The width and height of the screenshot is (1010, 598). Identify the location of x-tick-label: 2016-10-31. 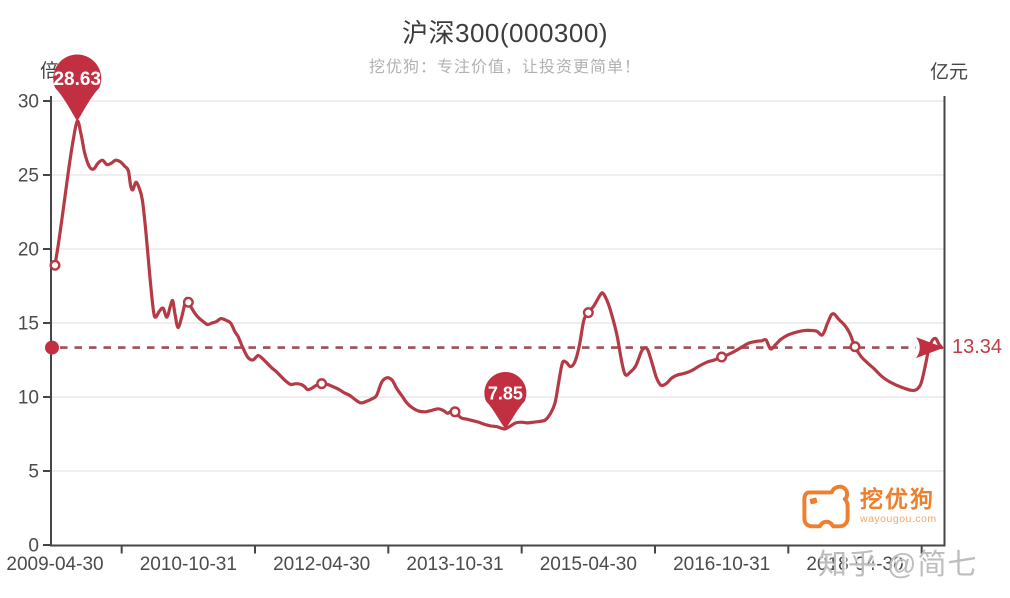
(721, 564).